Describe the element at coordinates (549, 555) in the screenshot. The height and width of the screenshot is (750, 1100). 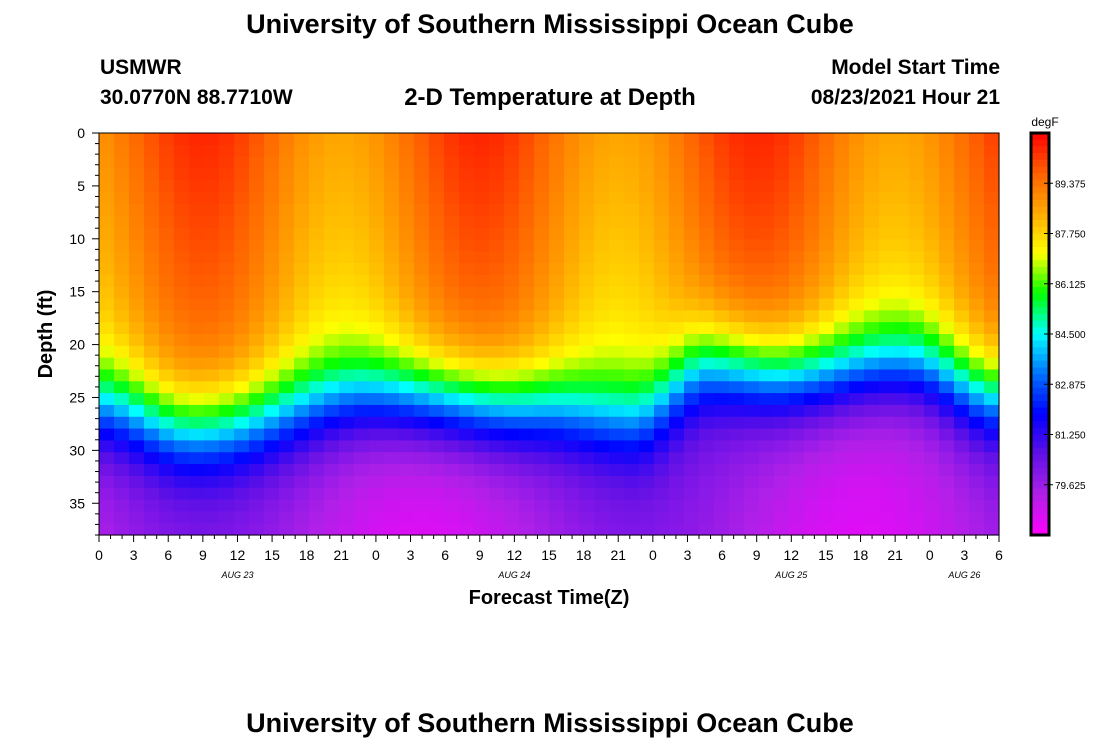
I see `x-tick-label: 15` at that location.